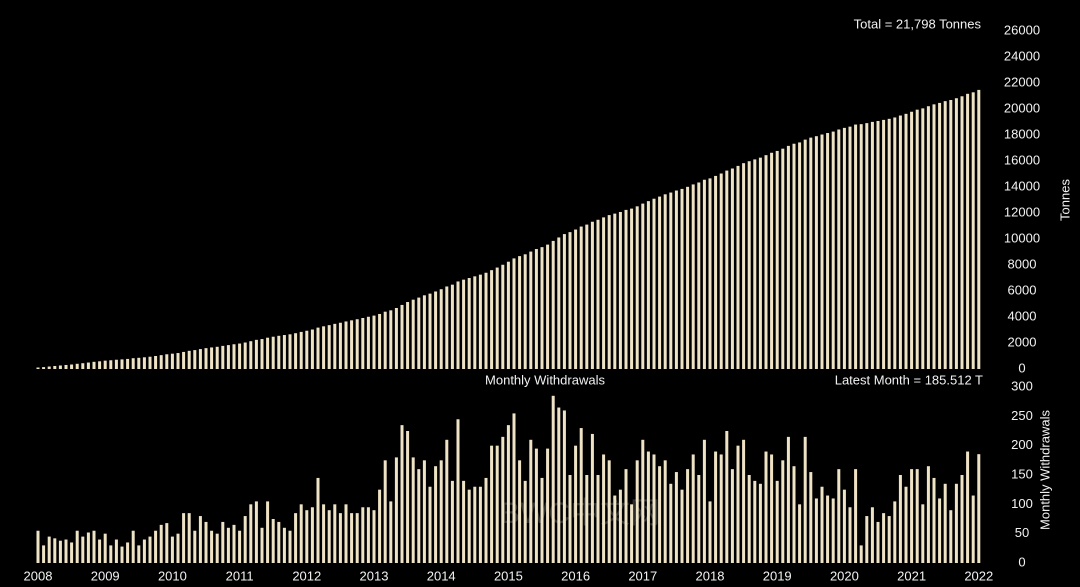 Image resolution: width=1080 pixels, height=587 pixels. What do you see at coordinates (1021, 367) in the screenshot?
I see `y-tick-label: 0` at bounding box center [1021, 367].